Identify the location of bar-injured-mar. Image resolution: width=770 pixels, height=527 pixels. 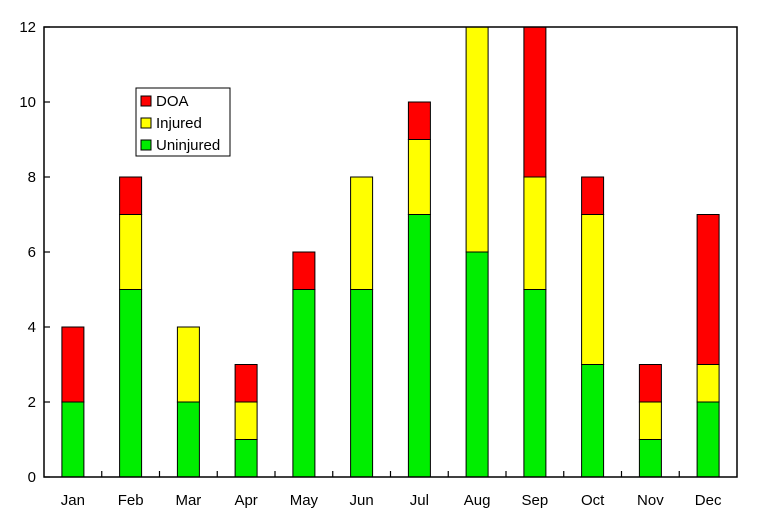
(188, 364).